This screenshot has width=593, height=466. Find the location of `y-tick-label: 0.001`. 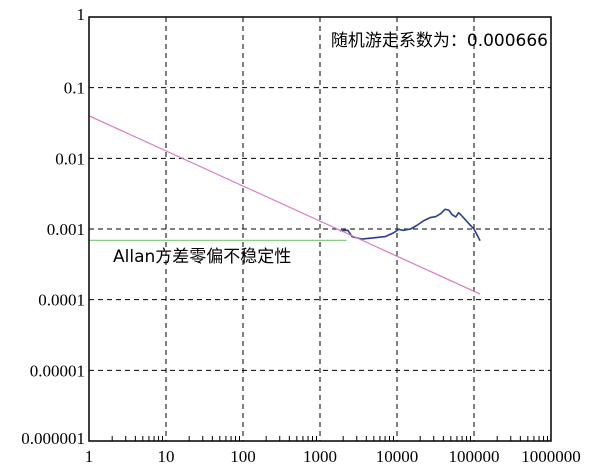

y-tick-label: 0.001 is located at coordinates (66, 229).